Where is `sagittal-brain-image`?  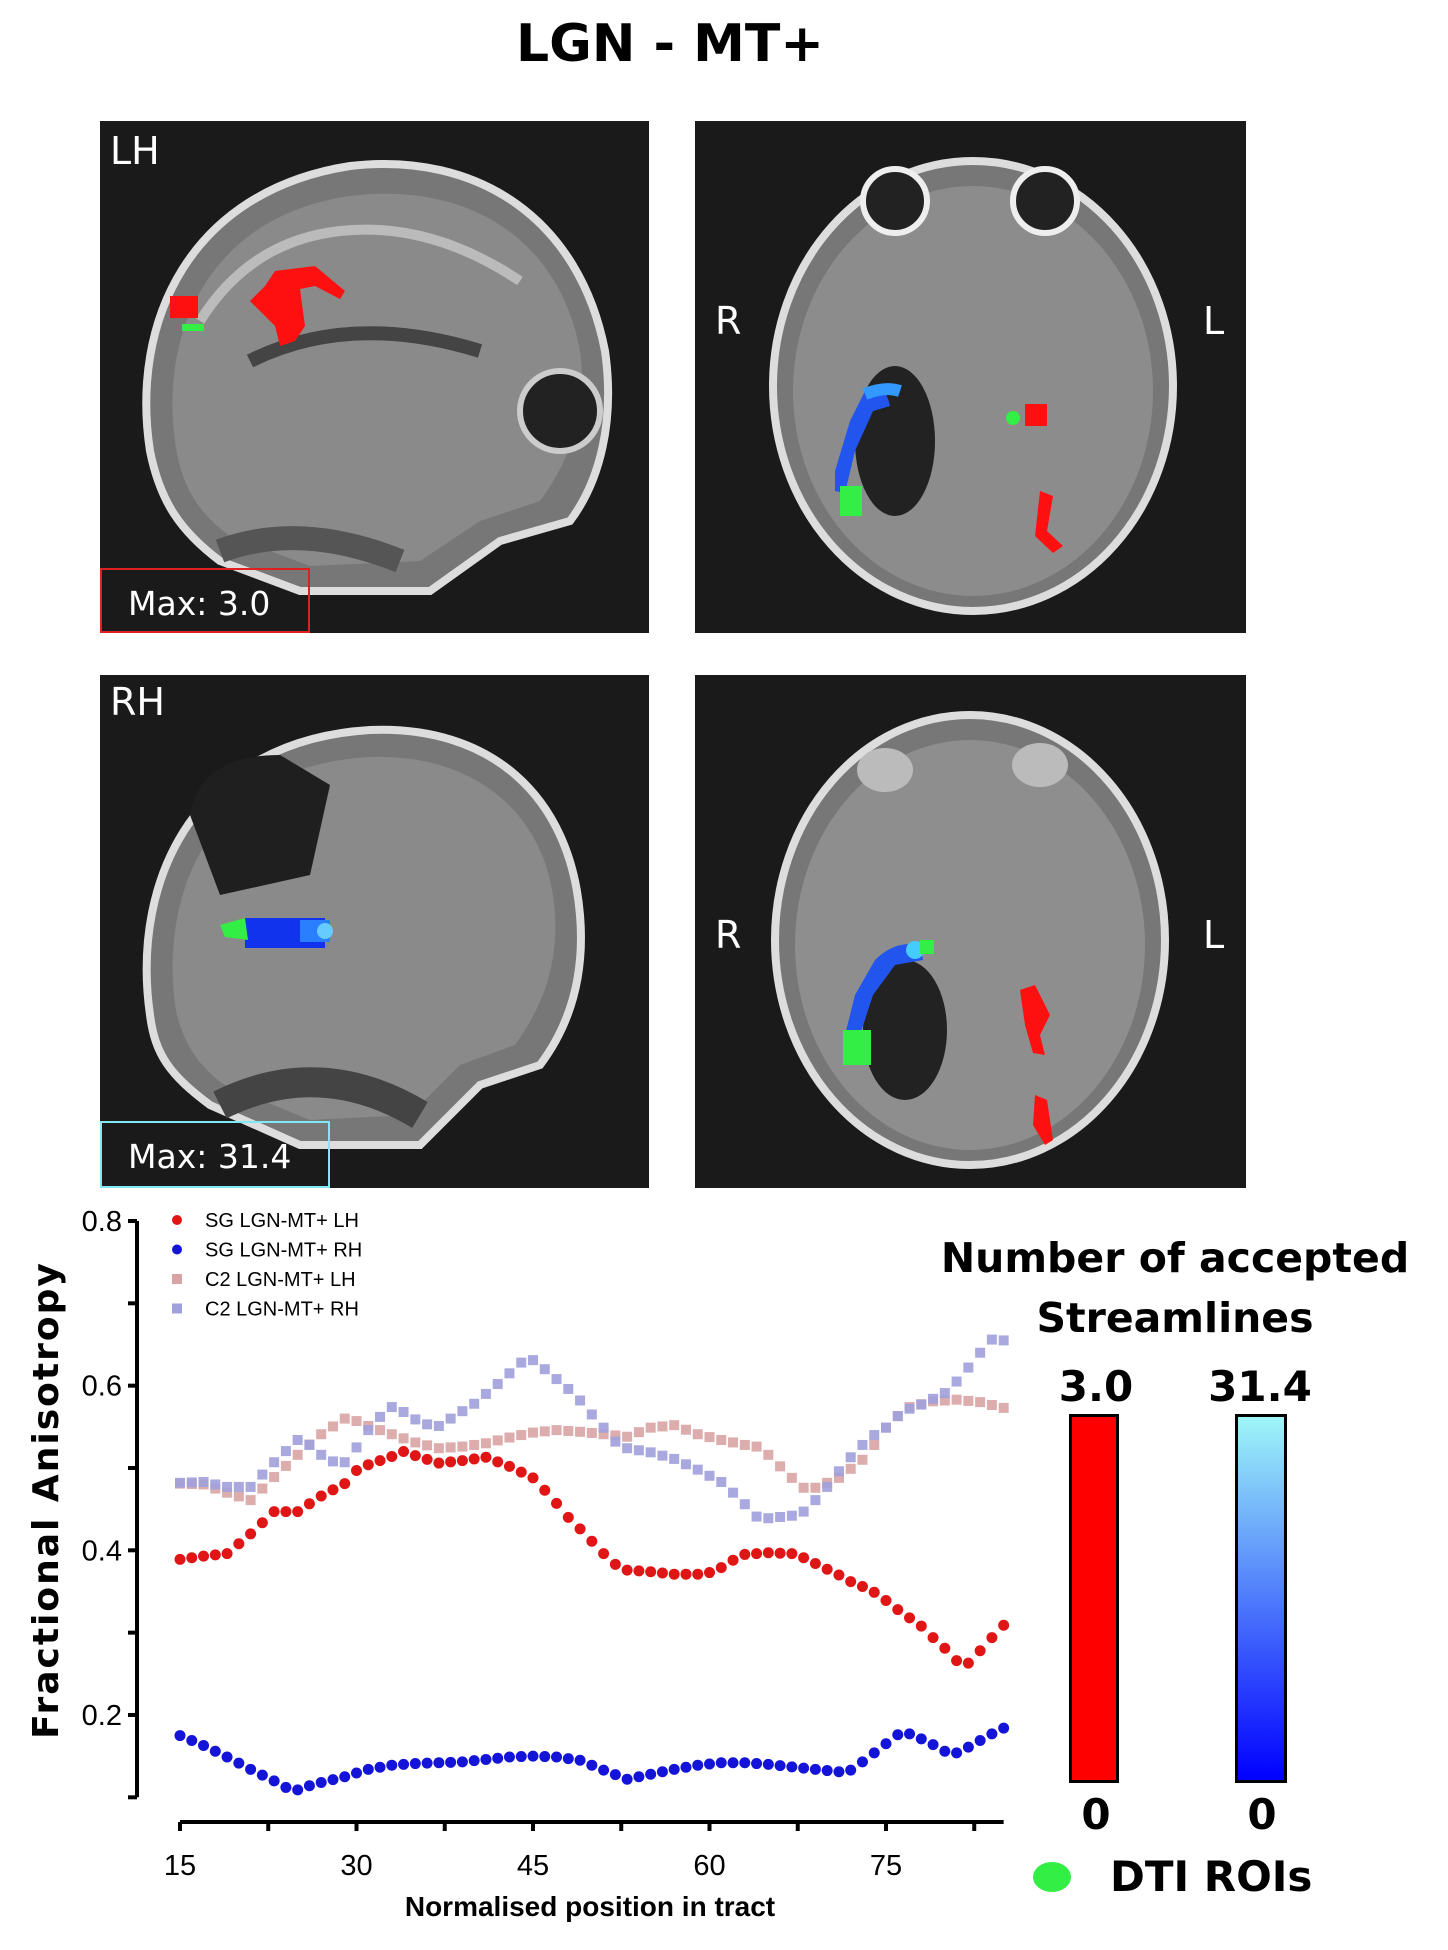 sagittal-brain-image is located at coordinates (363, 937).